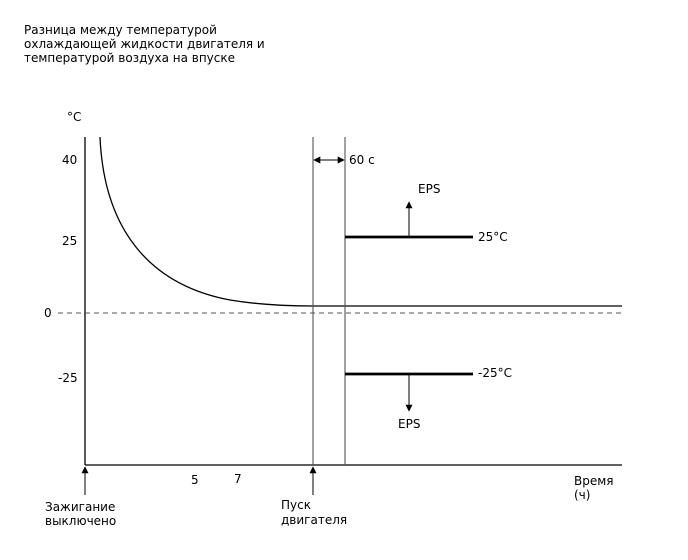 The width and height of the screenshot is (688, 560). I want to click on title-line-1: Разница между температурой, so click(120, 30).